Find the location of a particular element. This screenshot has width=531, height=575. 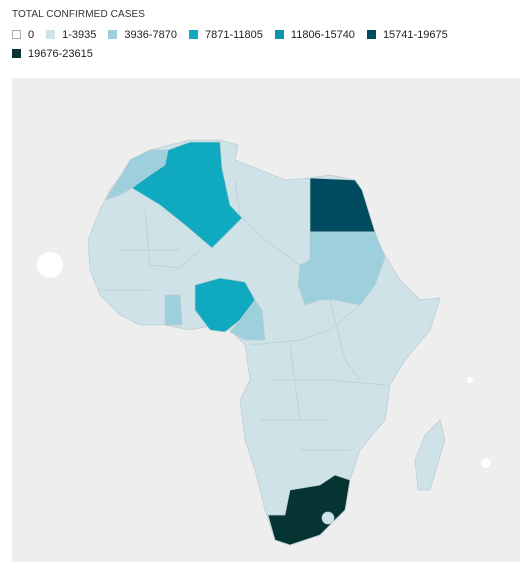

legend-label: 19676-23615 is located at coordinates (60, 53).